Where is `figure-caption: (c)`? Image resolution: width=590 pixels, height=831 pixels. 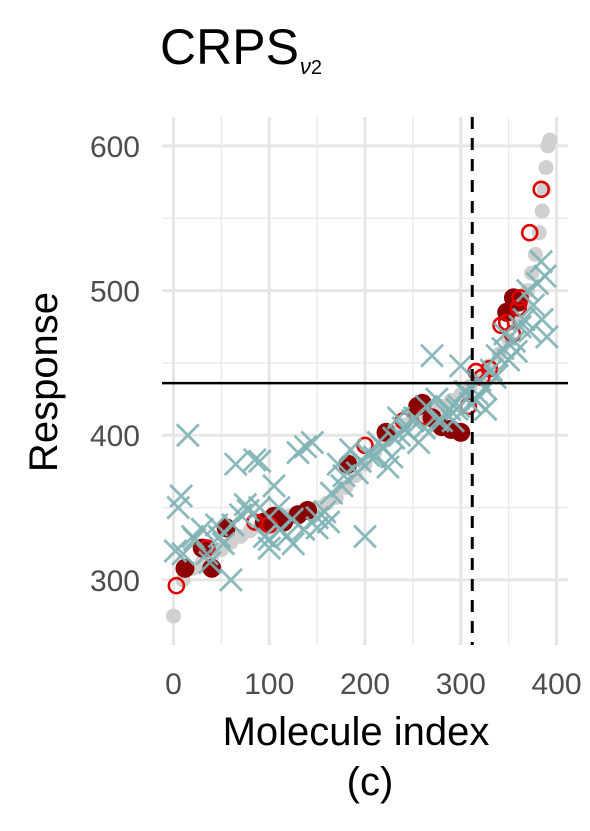 figure-caption: (c) is located at coordinates (370, 782).